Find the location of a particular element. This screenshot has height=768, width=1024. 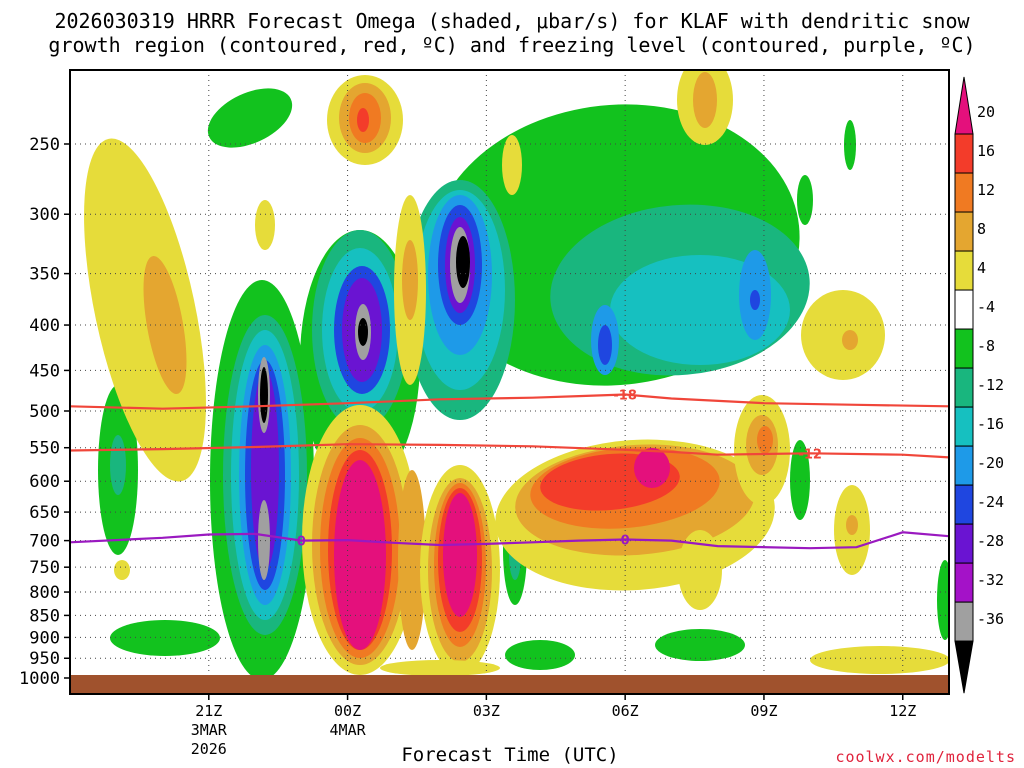

yellow-right-top is located at coordinates (843, 335).